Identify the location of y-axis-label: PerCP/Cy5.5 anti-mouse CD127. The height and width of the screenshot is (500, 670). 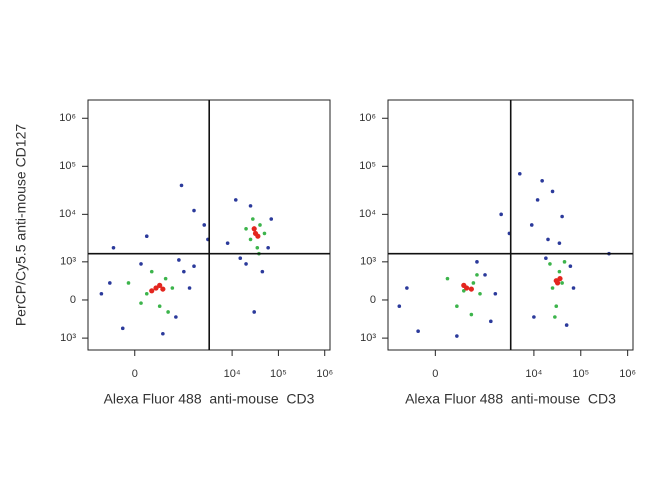
(21, 225).